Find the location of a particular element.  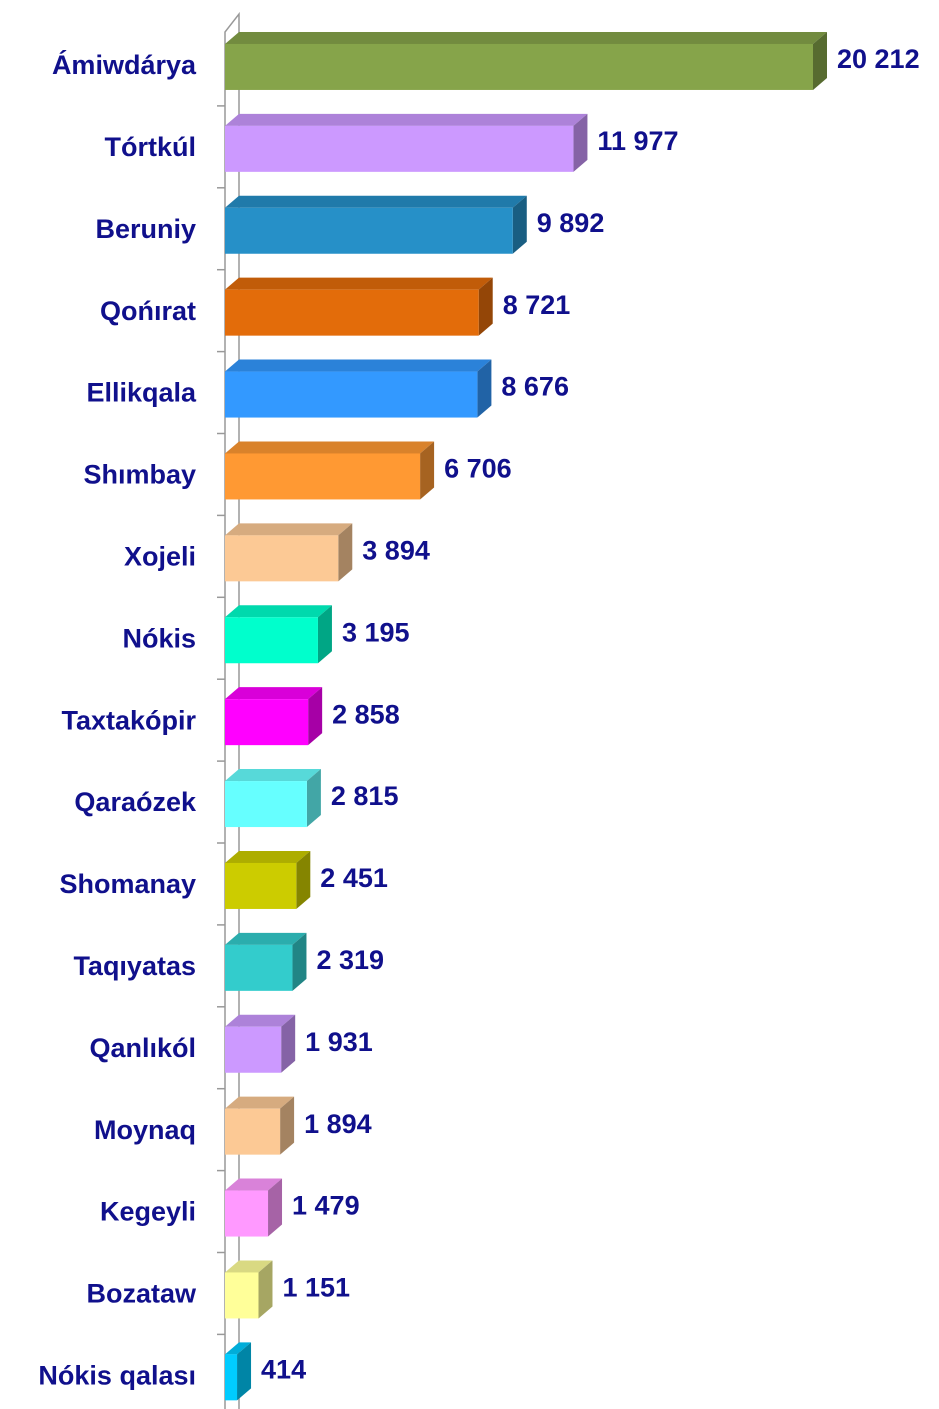

value-label: 8 676 is located at coordinates (535, 387).